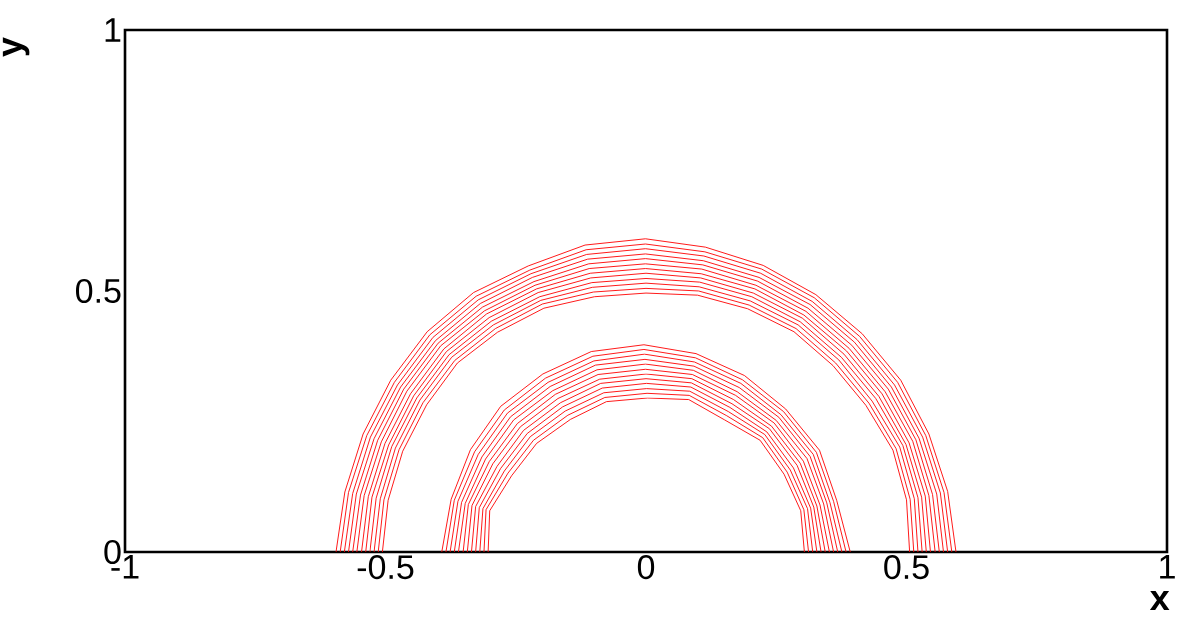  I want to click on y-axis-title: y, so click(16, 47).